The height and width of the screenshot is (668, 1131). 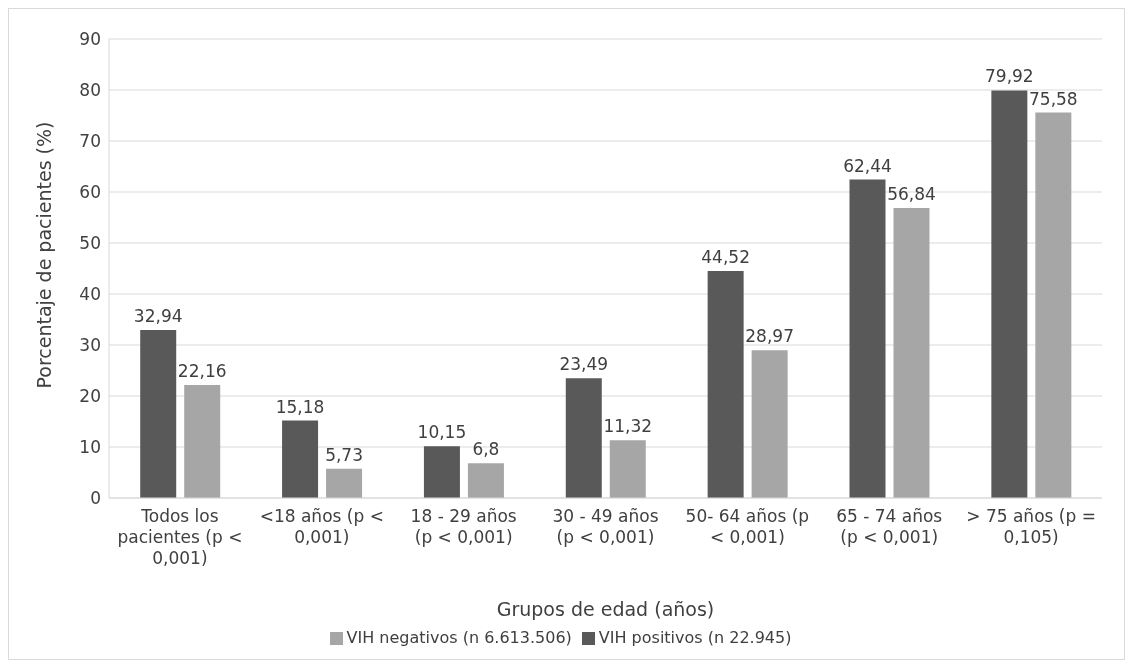 I want to click on x-tick-label: <18 años (p < 0,001), so click(x=321, y=526).